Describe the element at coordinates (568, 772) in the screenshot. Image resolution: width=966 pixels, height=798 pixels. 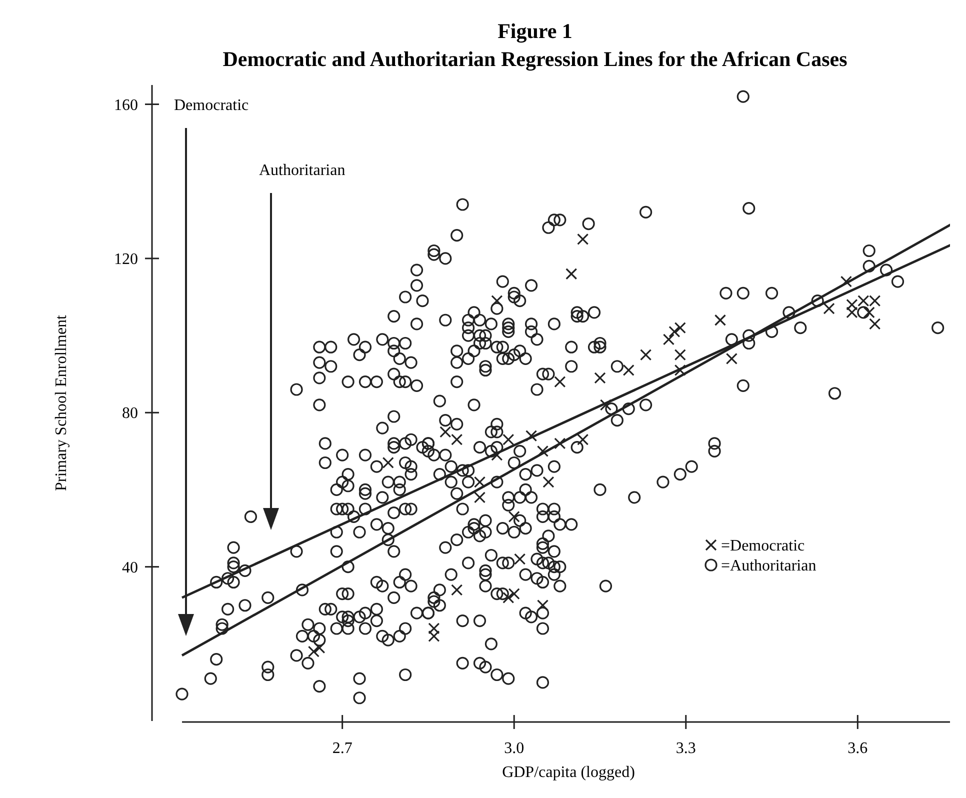
I see `x-axis-title: GDP/capita (logged)` at that location.